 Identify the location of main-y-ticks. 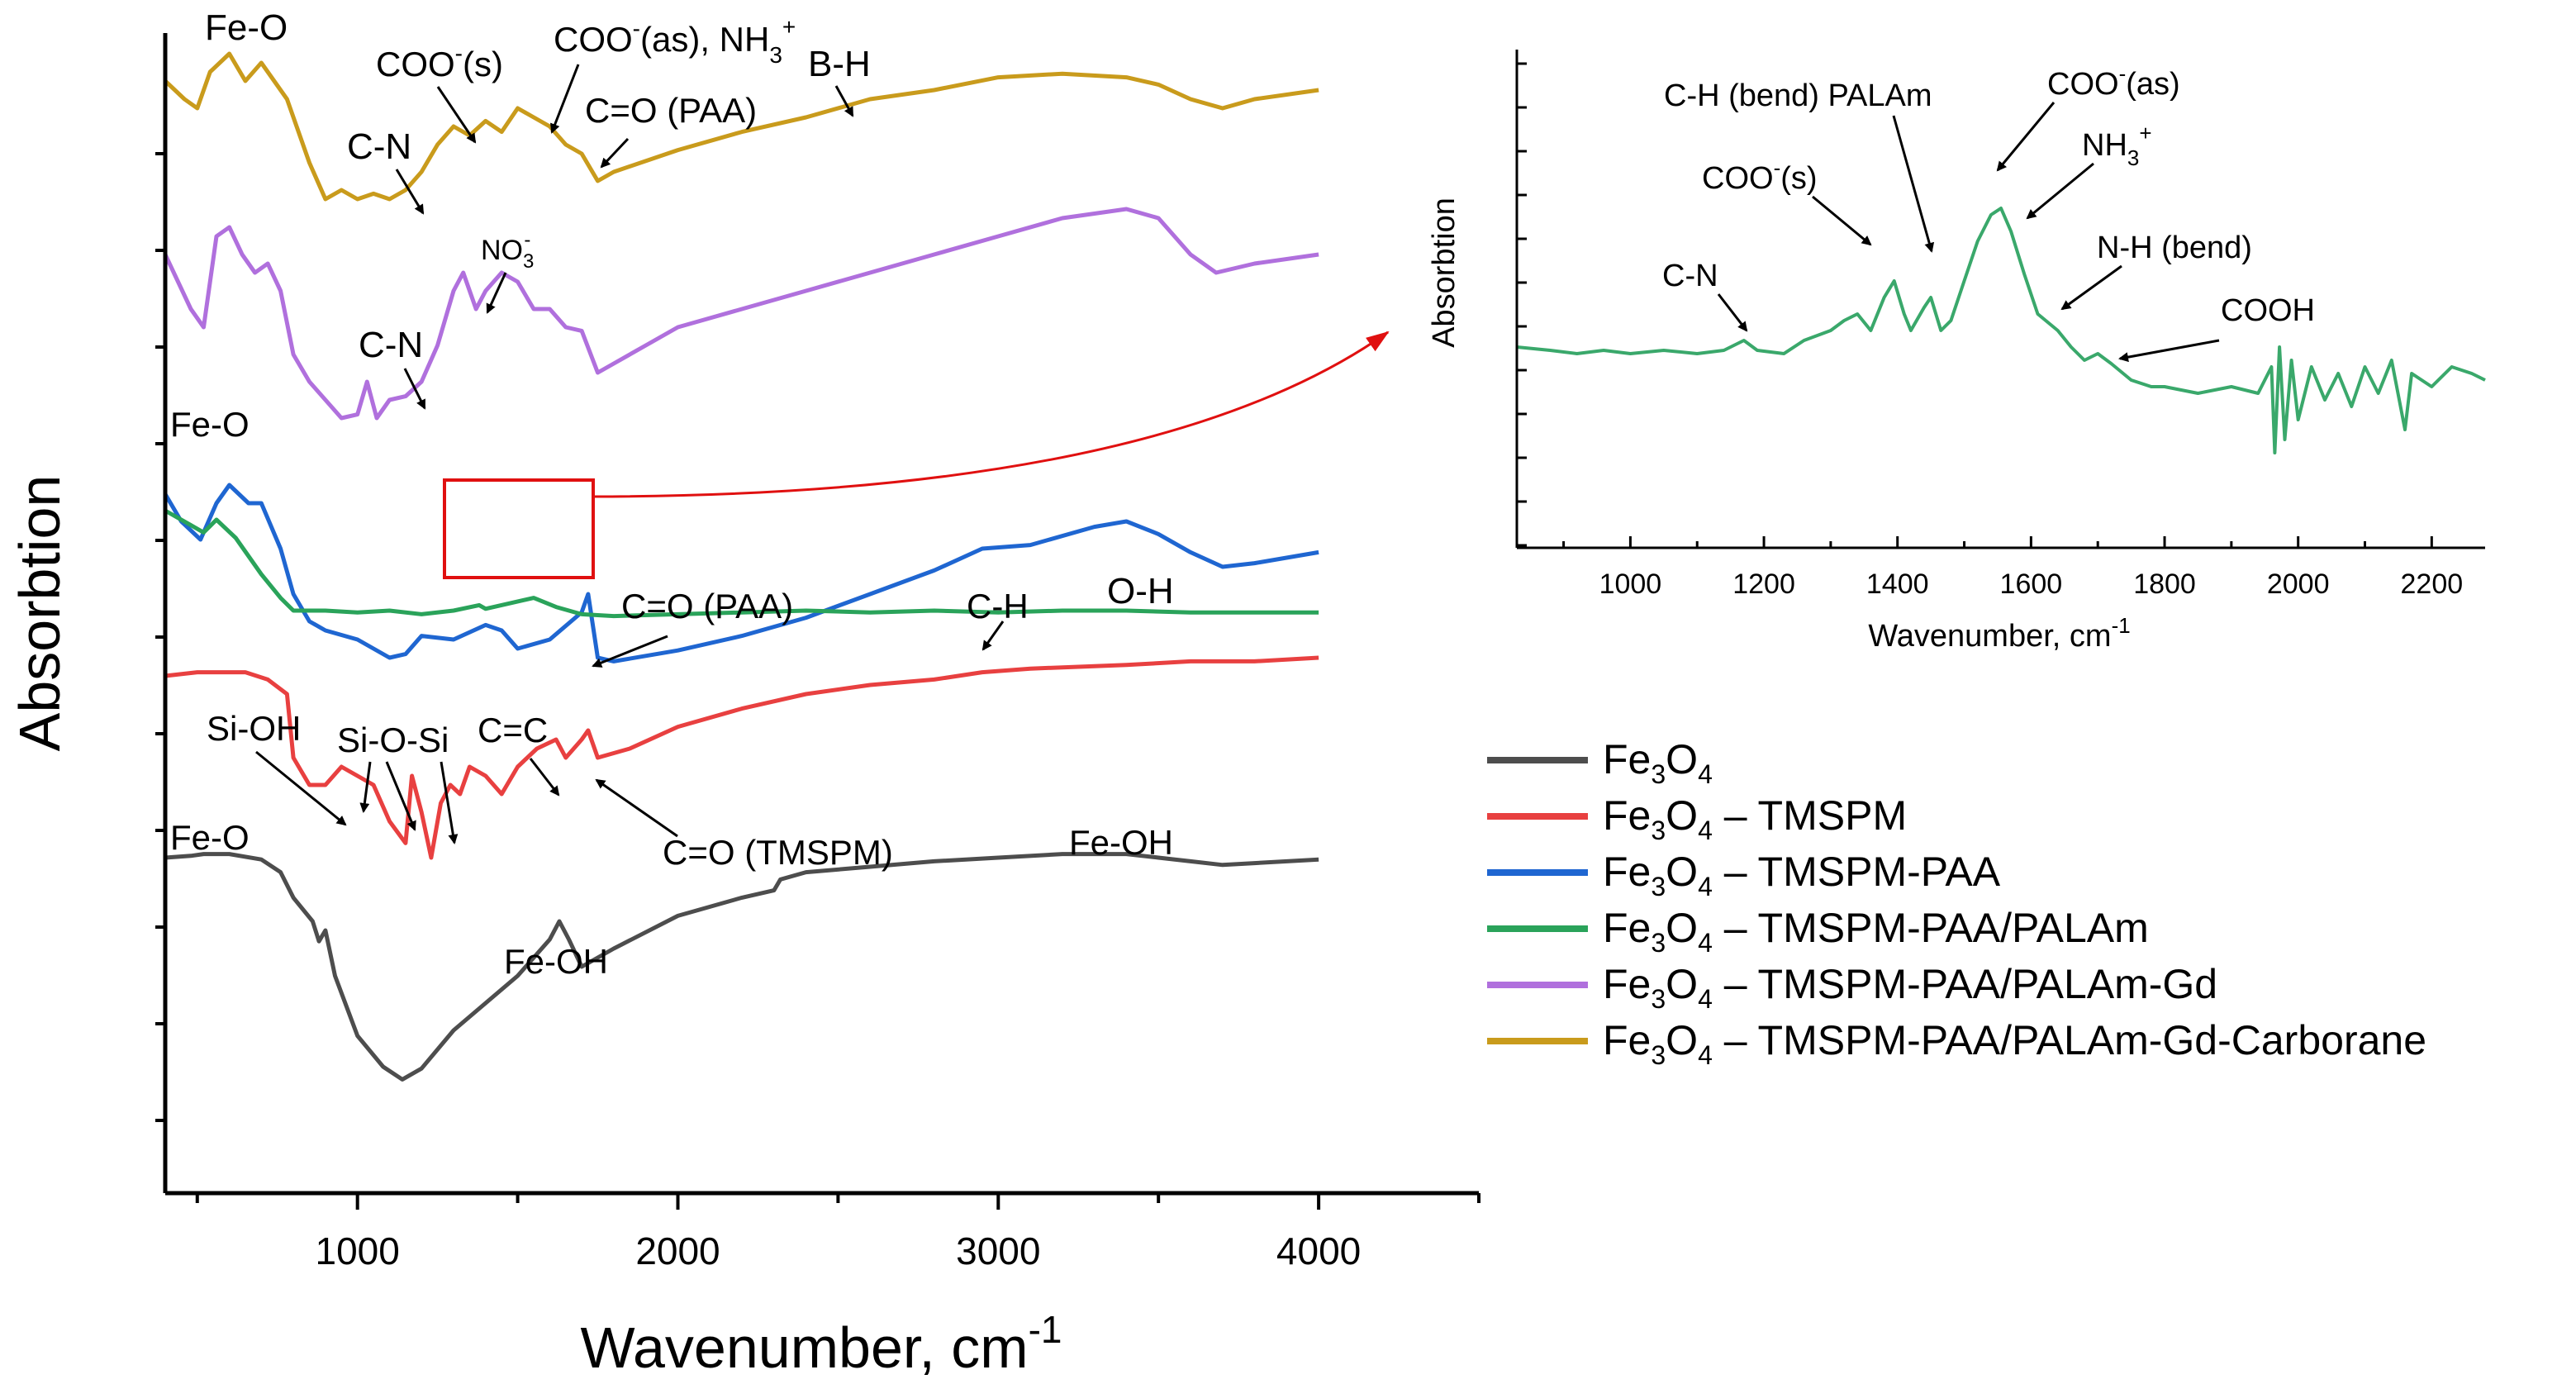
(160, 637).